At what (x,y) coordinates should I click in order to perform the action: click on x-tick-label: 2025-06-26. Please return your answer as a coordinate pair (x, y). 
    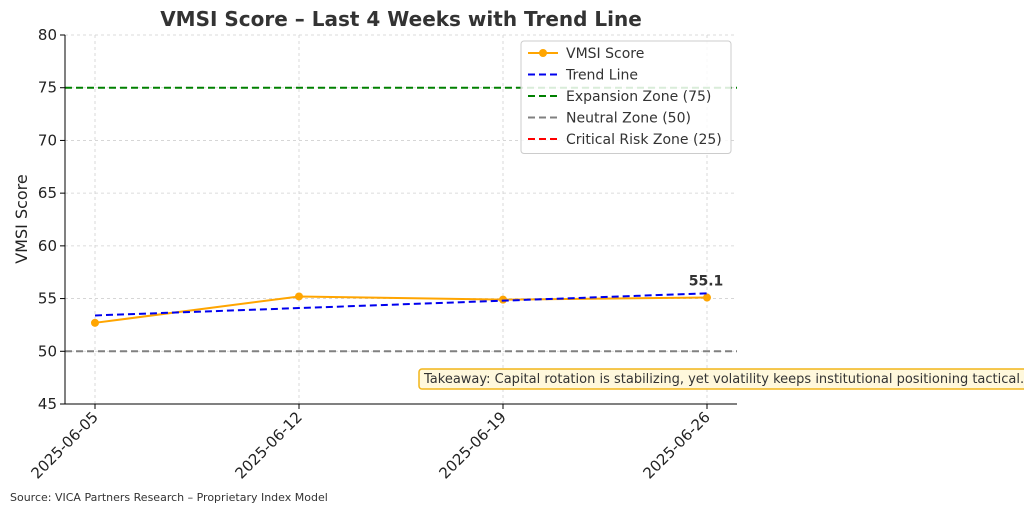
    Looking at the image, I should click on (676, 445).